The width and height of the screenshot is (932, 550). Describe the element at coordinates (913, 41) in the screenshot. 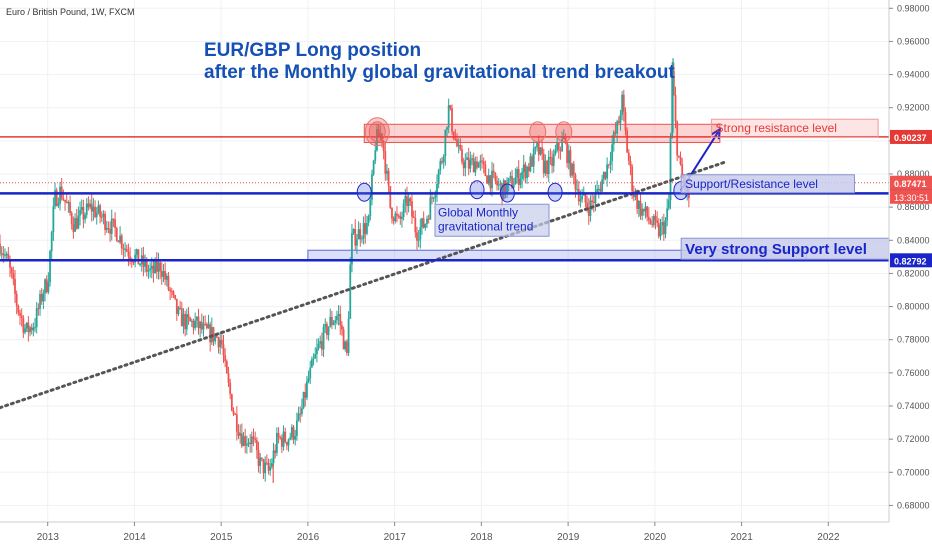

I see `price-tick-label: 0.96000` at that location.